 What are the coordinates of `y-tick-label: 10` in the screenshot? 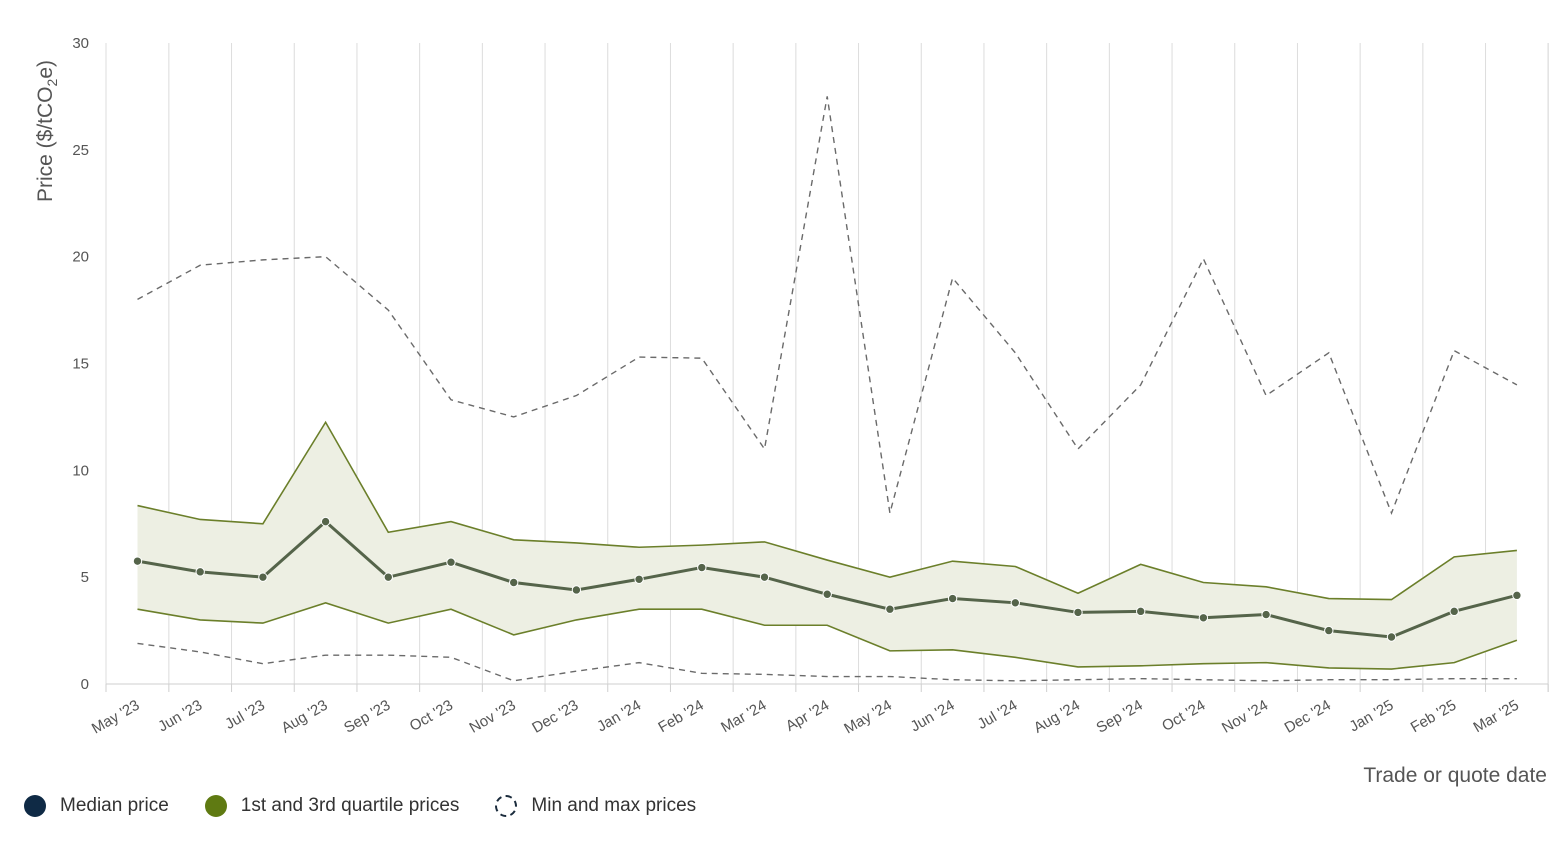 It's located at (80, 470).